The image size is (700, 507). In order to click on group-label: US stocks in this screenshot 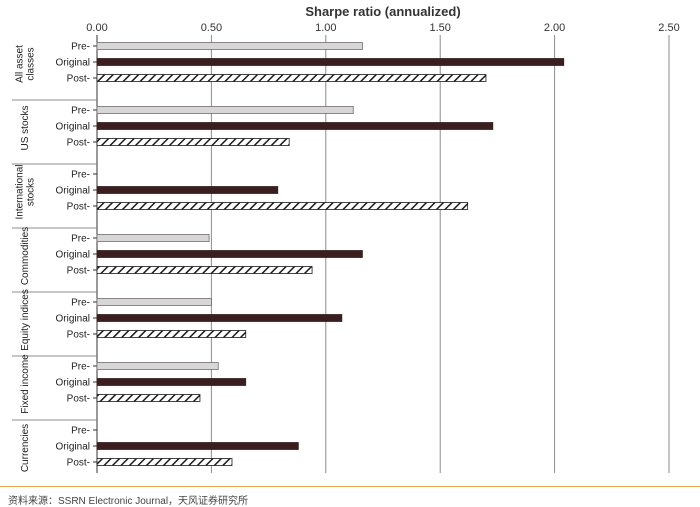, I will do `click(25, 127)`.